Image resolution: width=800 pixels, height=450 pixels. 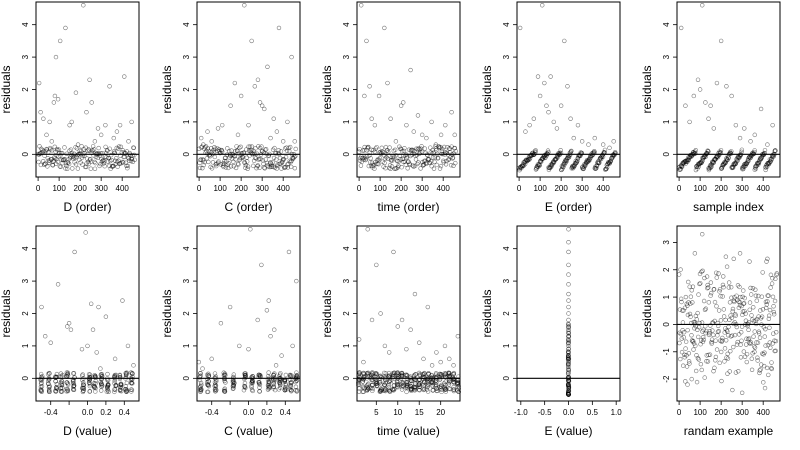 What do you see at coordinates (186, 56) in the screenshot?
I see `y-tick-label: 3` at bounding box center [186, 56].